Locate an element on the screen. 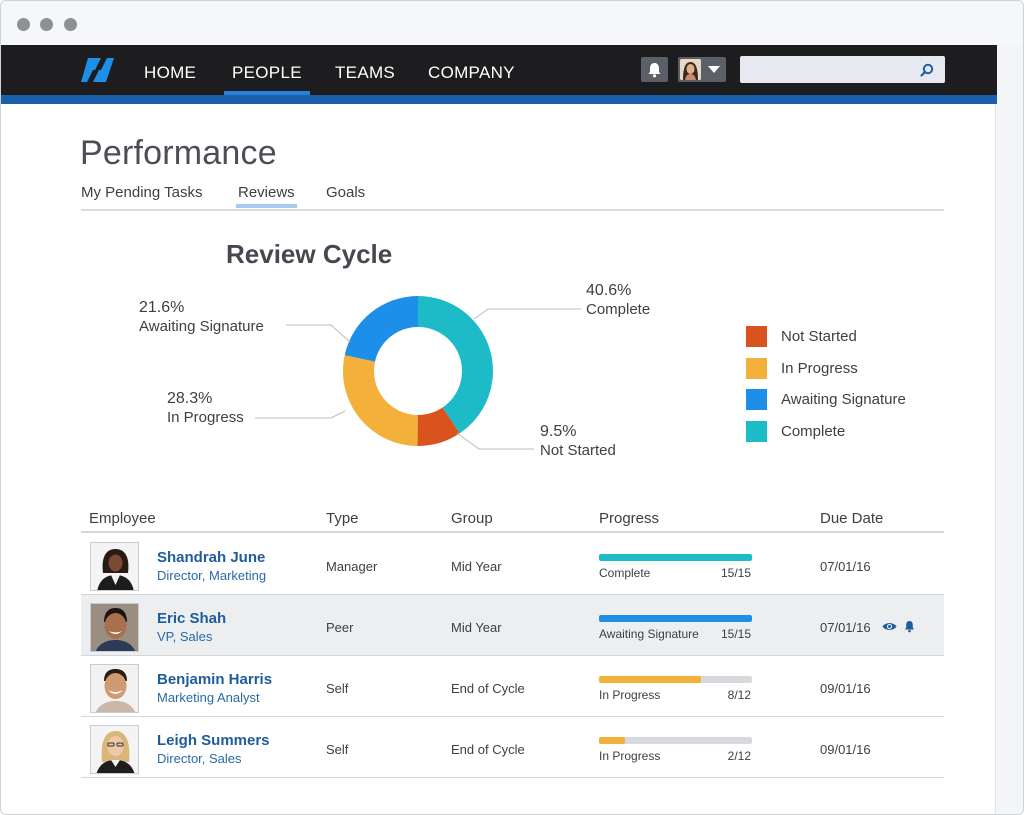 The image size is (1024, 815). progress-status: Complete is located at coordinates (625, 573).